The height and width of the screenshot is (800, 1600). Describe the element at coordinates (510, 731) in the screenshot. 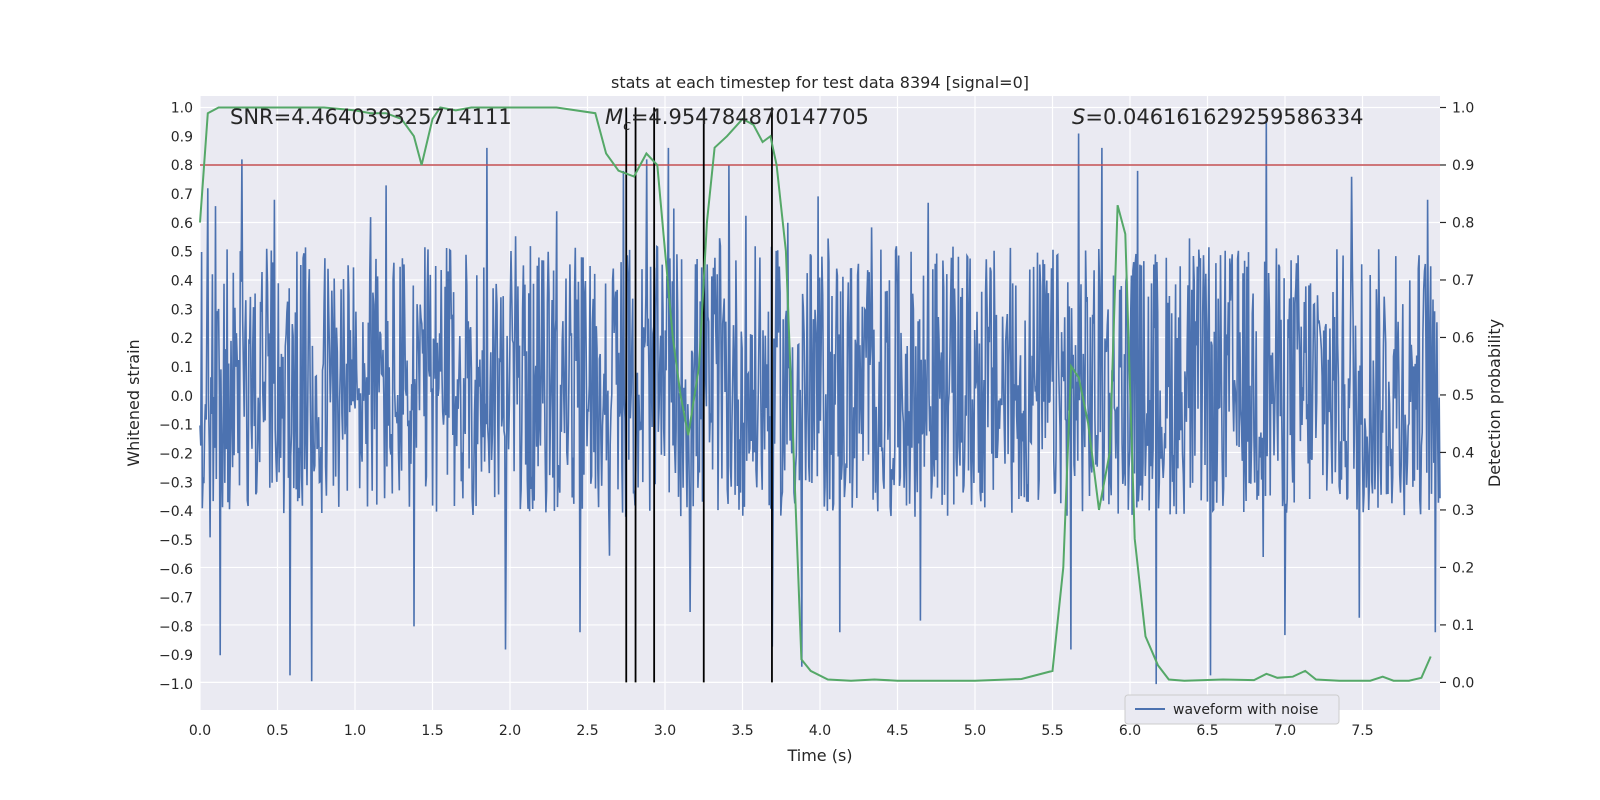

I see `x-tick-label: 2.0` at that location.